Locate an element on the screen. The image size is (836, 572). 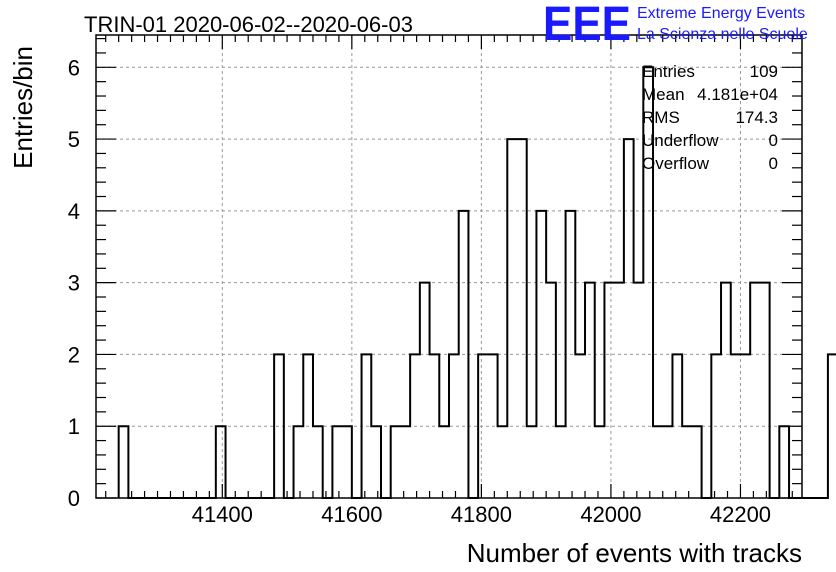
y-tick-label: 4 is located at coordinates (74, 211).